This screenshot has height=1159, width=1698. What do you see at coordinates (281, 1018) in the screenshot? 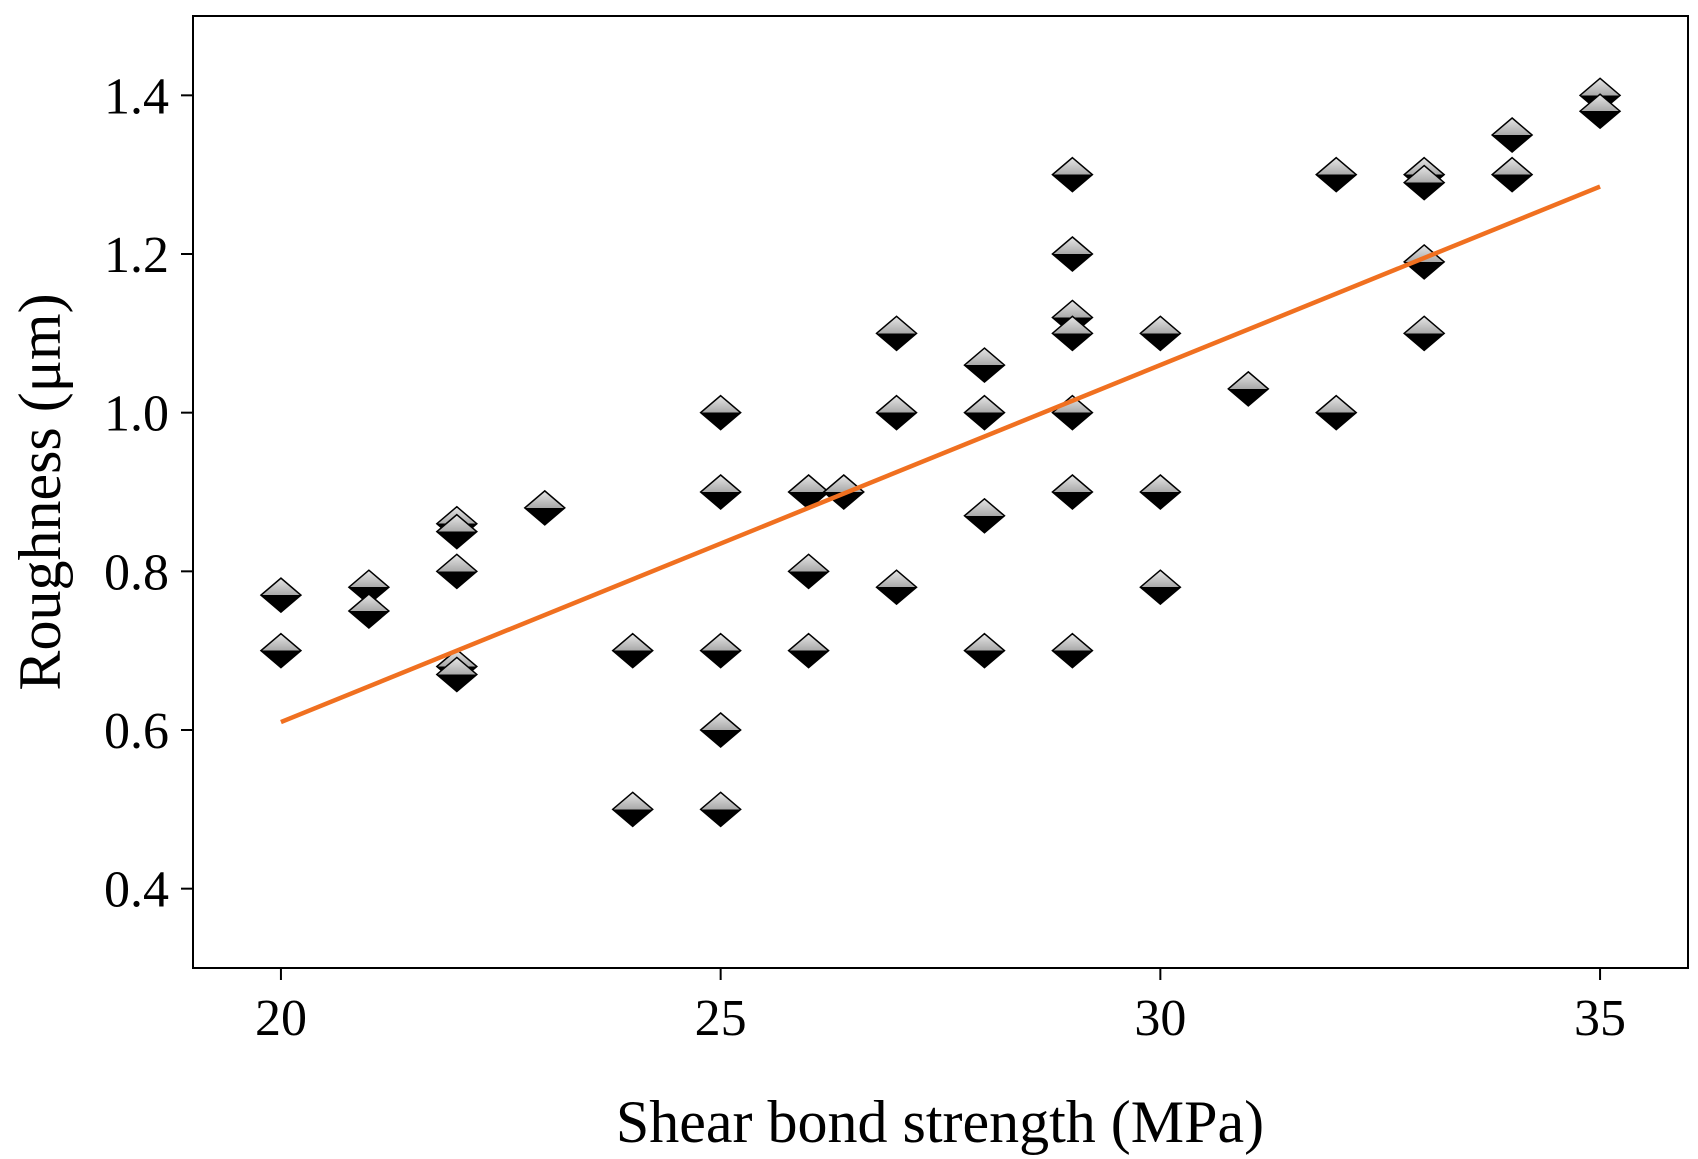
I see `x-tick-label: 20` at bounding box center [281, 1018].